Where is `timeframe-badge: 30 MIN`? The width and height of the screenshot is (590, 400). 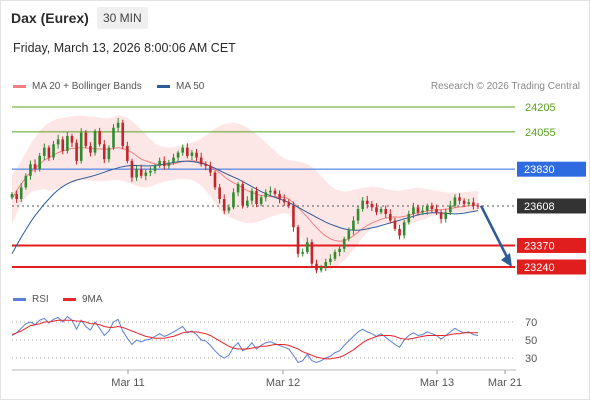 timeframe-badge: 30 MIN is located at coordinates (122, 18).